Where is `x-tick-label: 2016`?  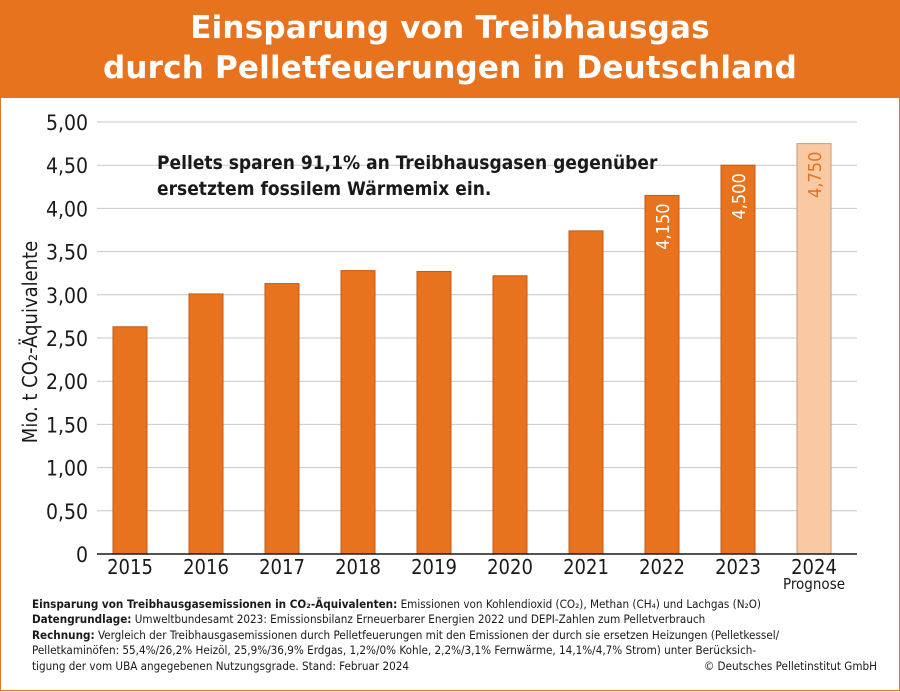 x-tick-label: 2016 is located at coordinates (206, 567).